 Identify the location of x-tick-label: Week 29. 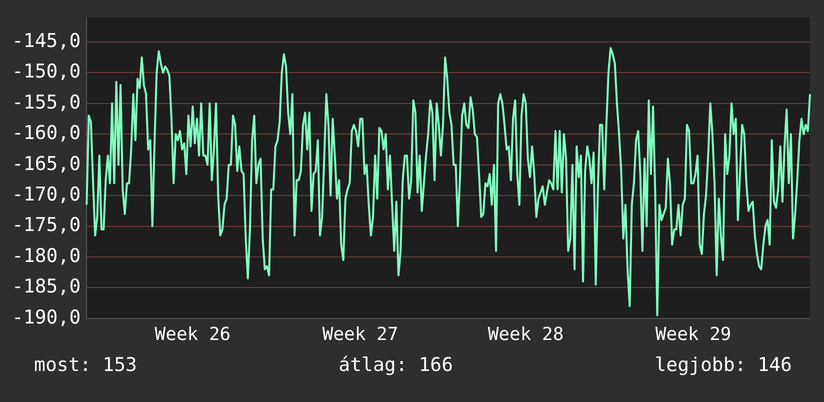
(693, 334).